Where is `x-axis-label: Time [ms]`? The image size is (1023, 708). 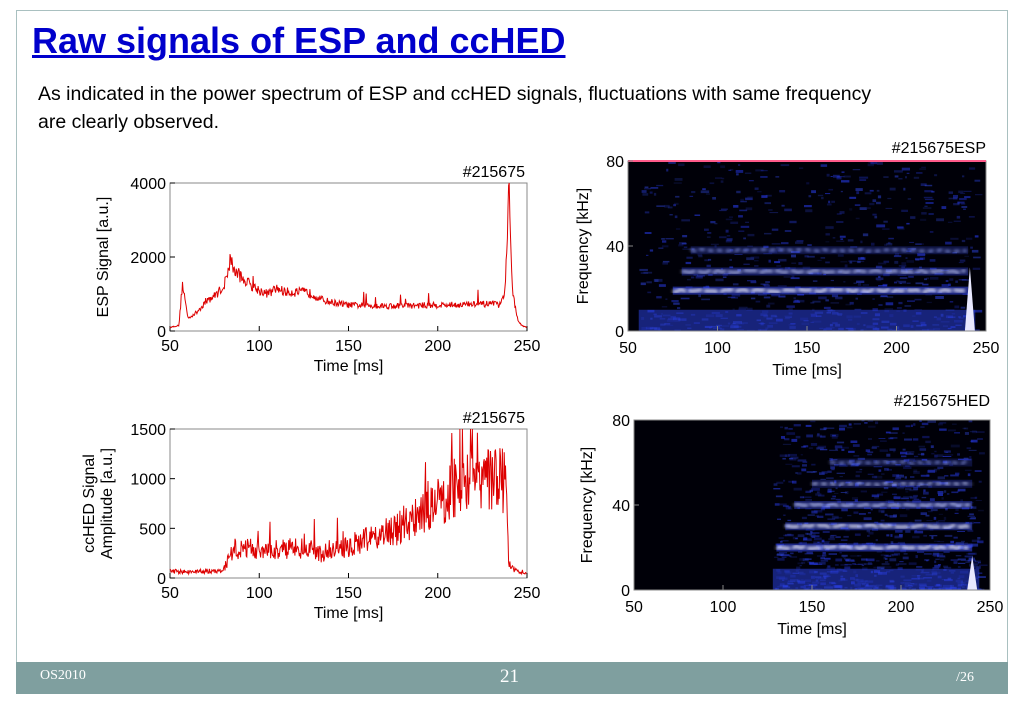
x-axis-label: Time [ms] is located at coordinates (807, 370).